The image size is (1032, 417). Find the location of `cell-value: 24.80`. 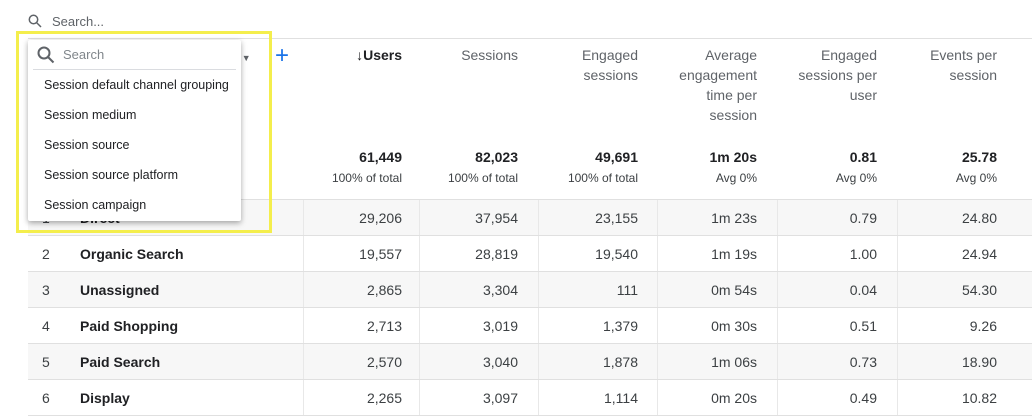

cell-value: 24.80 is located at coordinates (979, 218).